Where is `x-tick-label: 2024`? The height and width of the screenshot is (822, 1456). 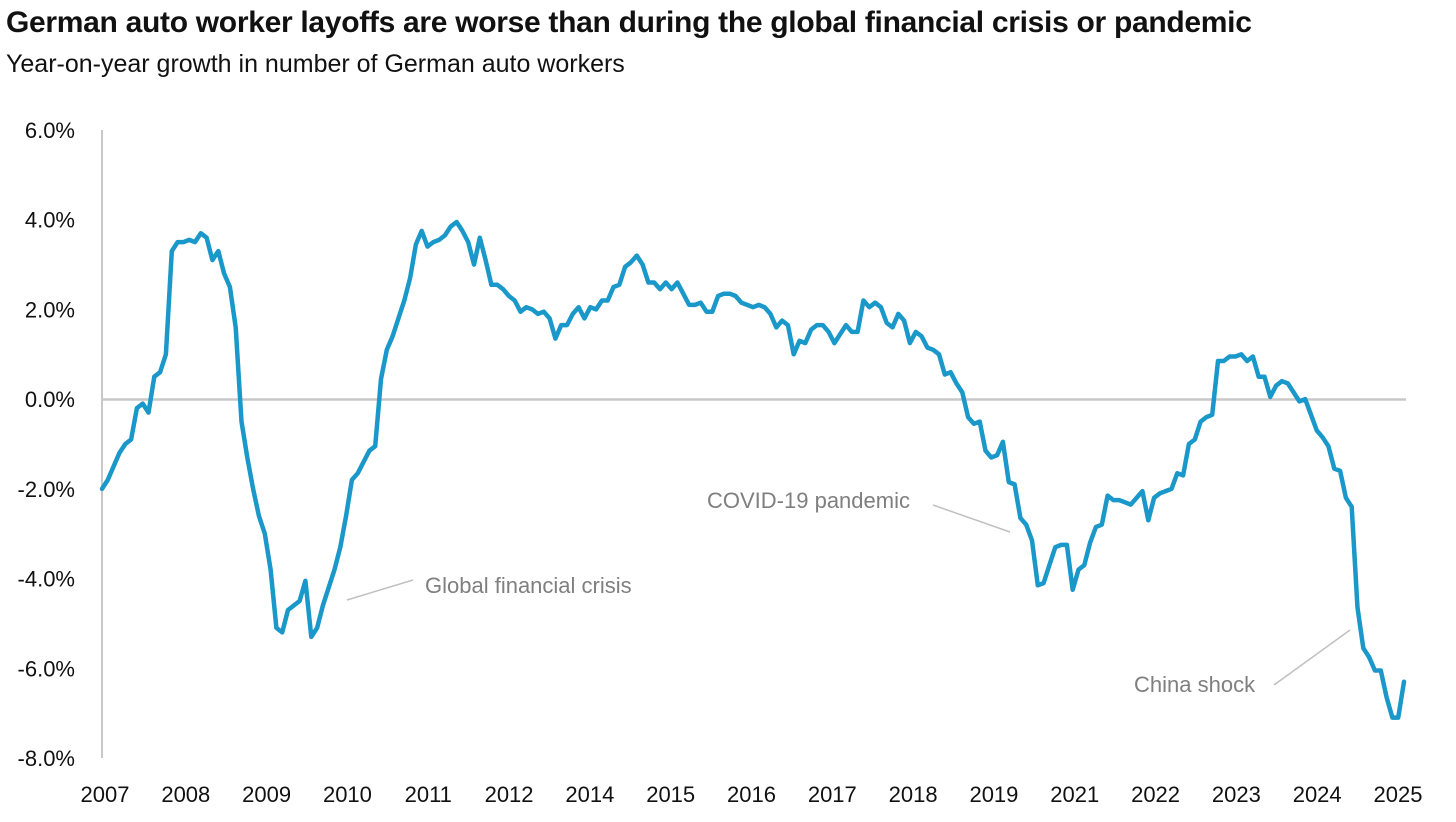 x-tick-label: 2024 is located at coordinates (1317, 794).